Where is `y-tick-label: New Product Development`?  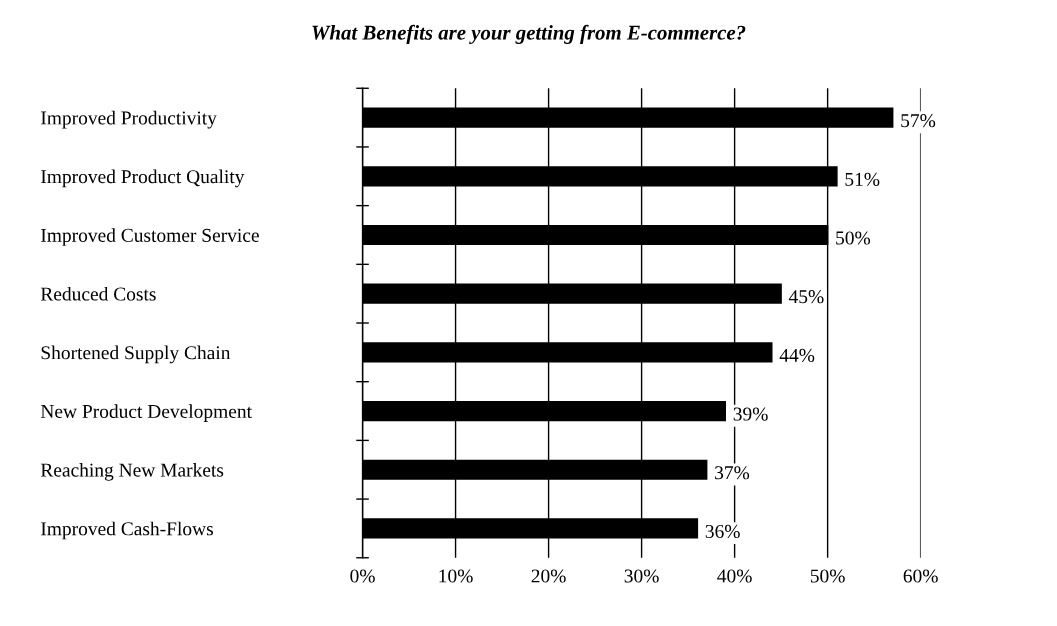
y-tick-label: New Product Development is located at coordinates (146, 413).